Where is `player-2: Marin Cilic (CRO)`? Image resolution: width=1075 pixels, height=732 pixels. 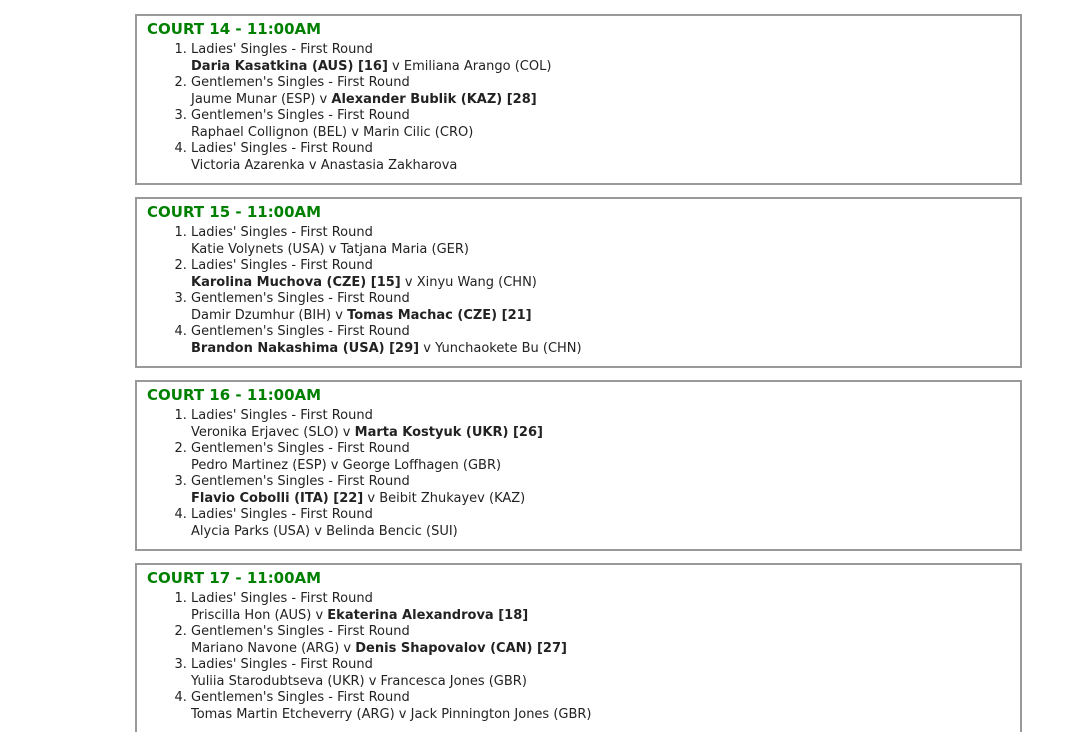
player-2: Marin Cilic (CRO) is located at coordinates (418, 132).